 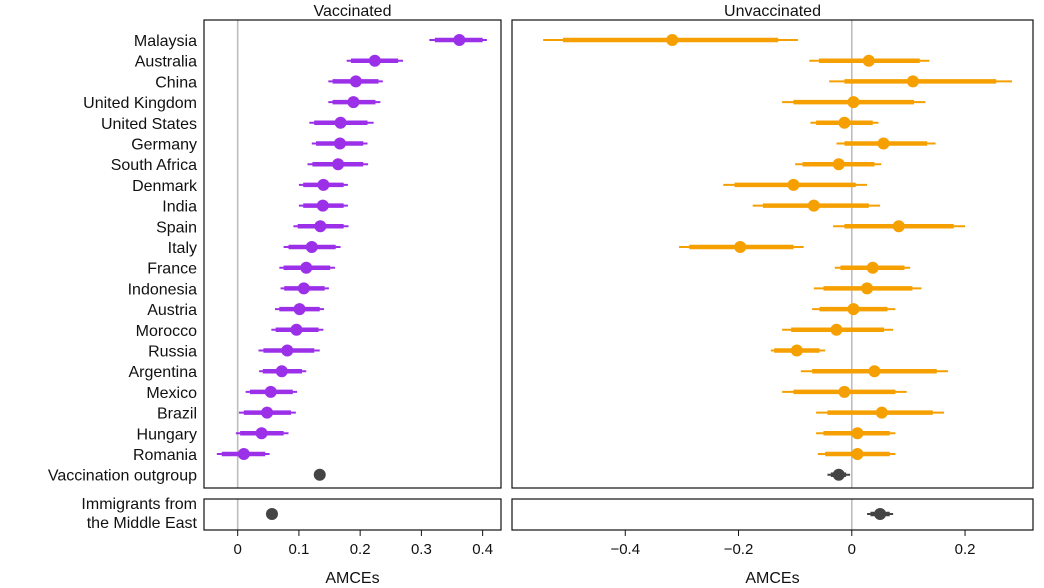 What do you see at coordinates (166, 62) in the screenshot?
I see `category-label-australia: Australia` at bounding box center [166, 62].